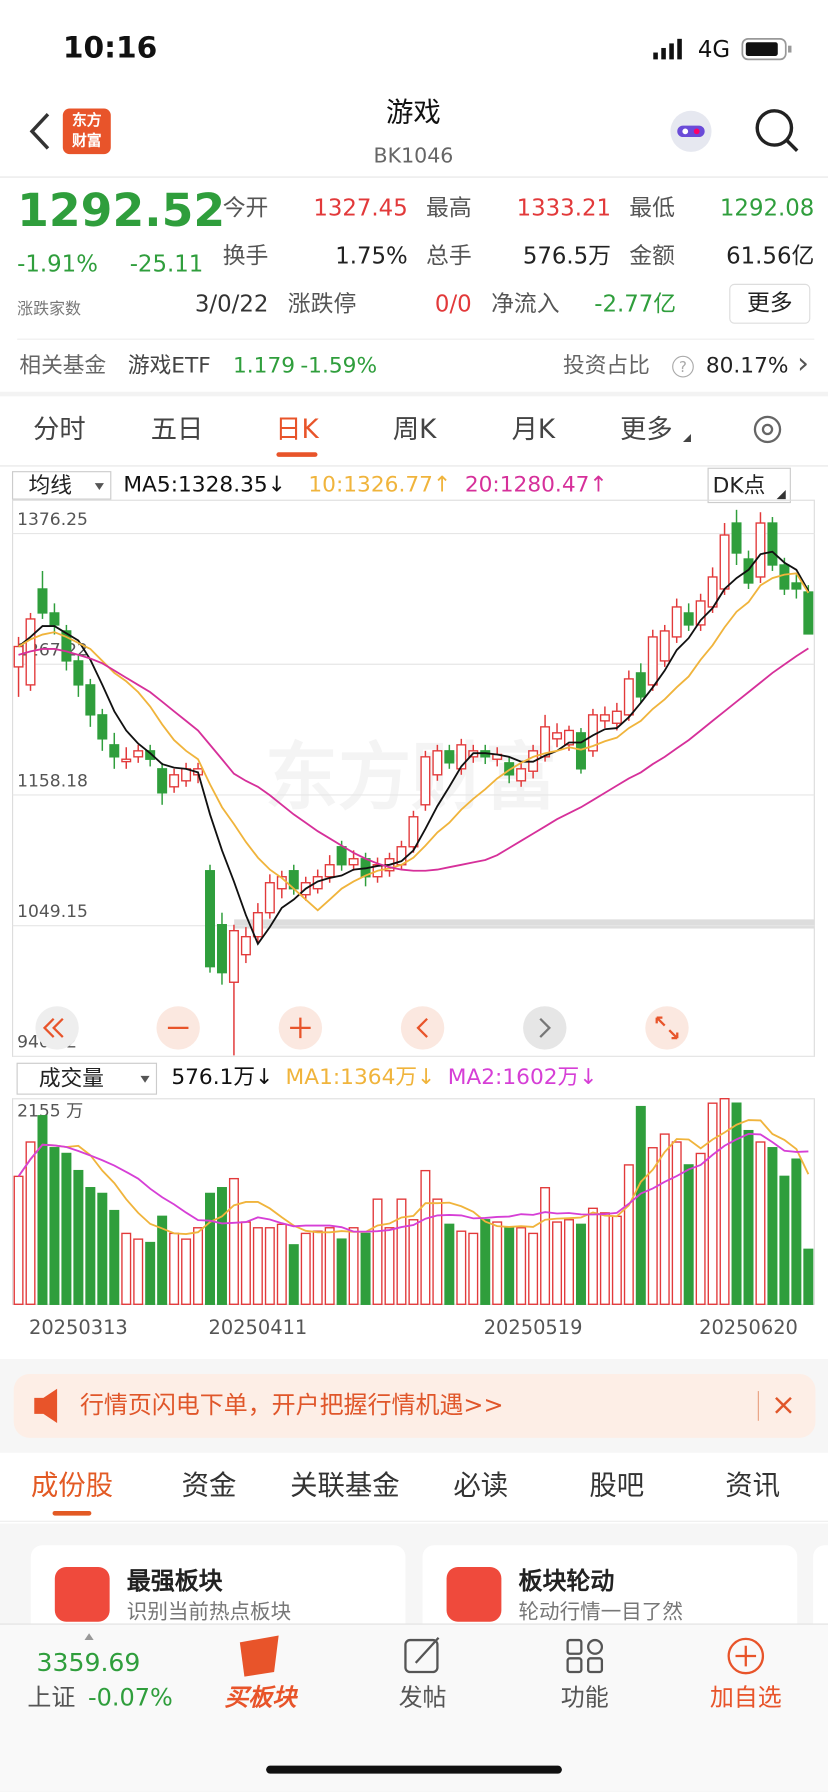  Describe the element at coordinates (57, 1028) in the screenshot. I see `zoom-start` at that location.